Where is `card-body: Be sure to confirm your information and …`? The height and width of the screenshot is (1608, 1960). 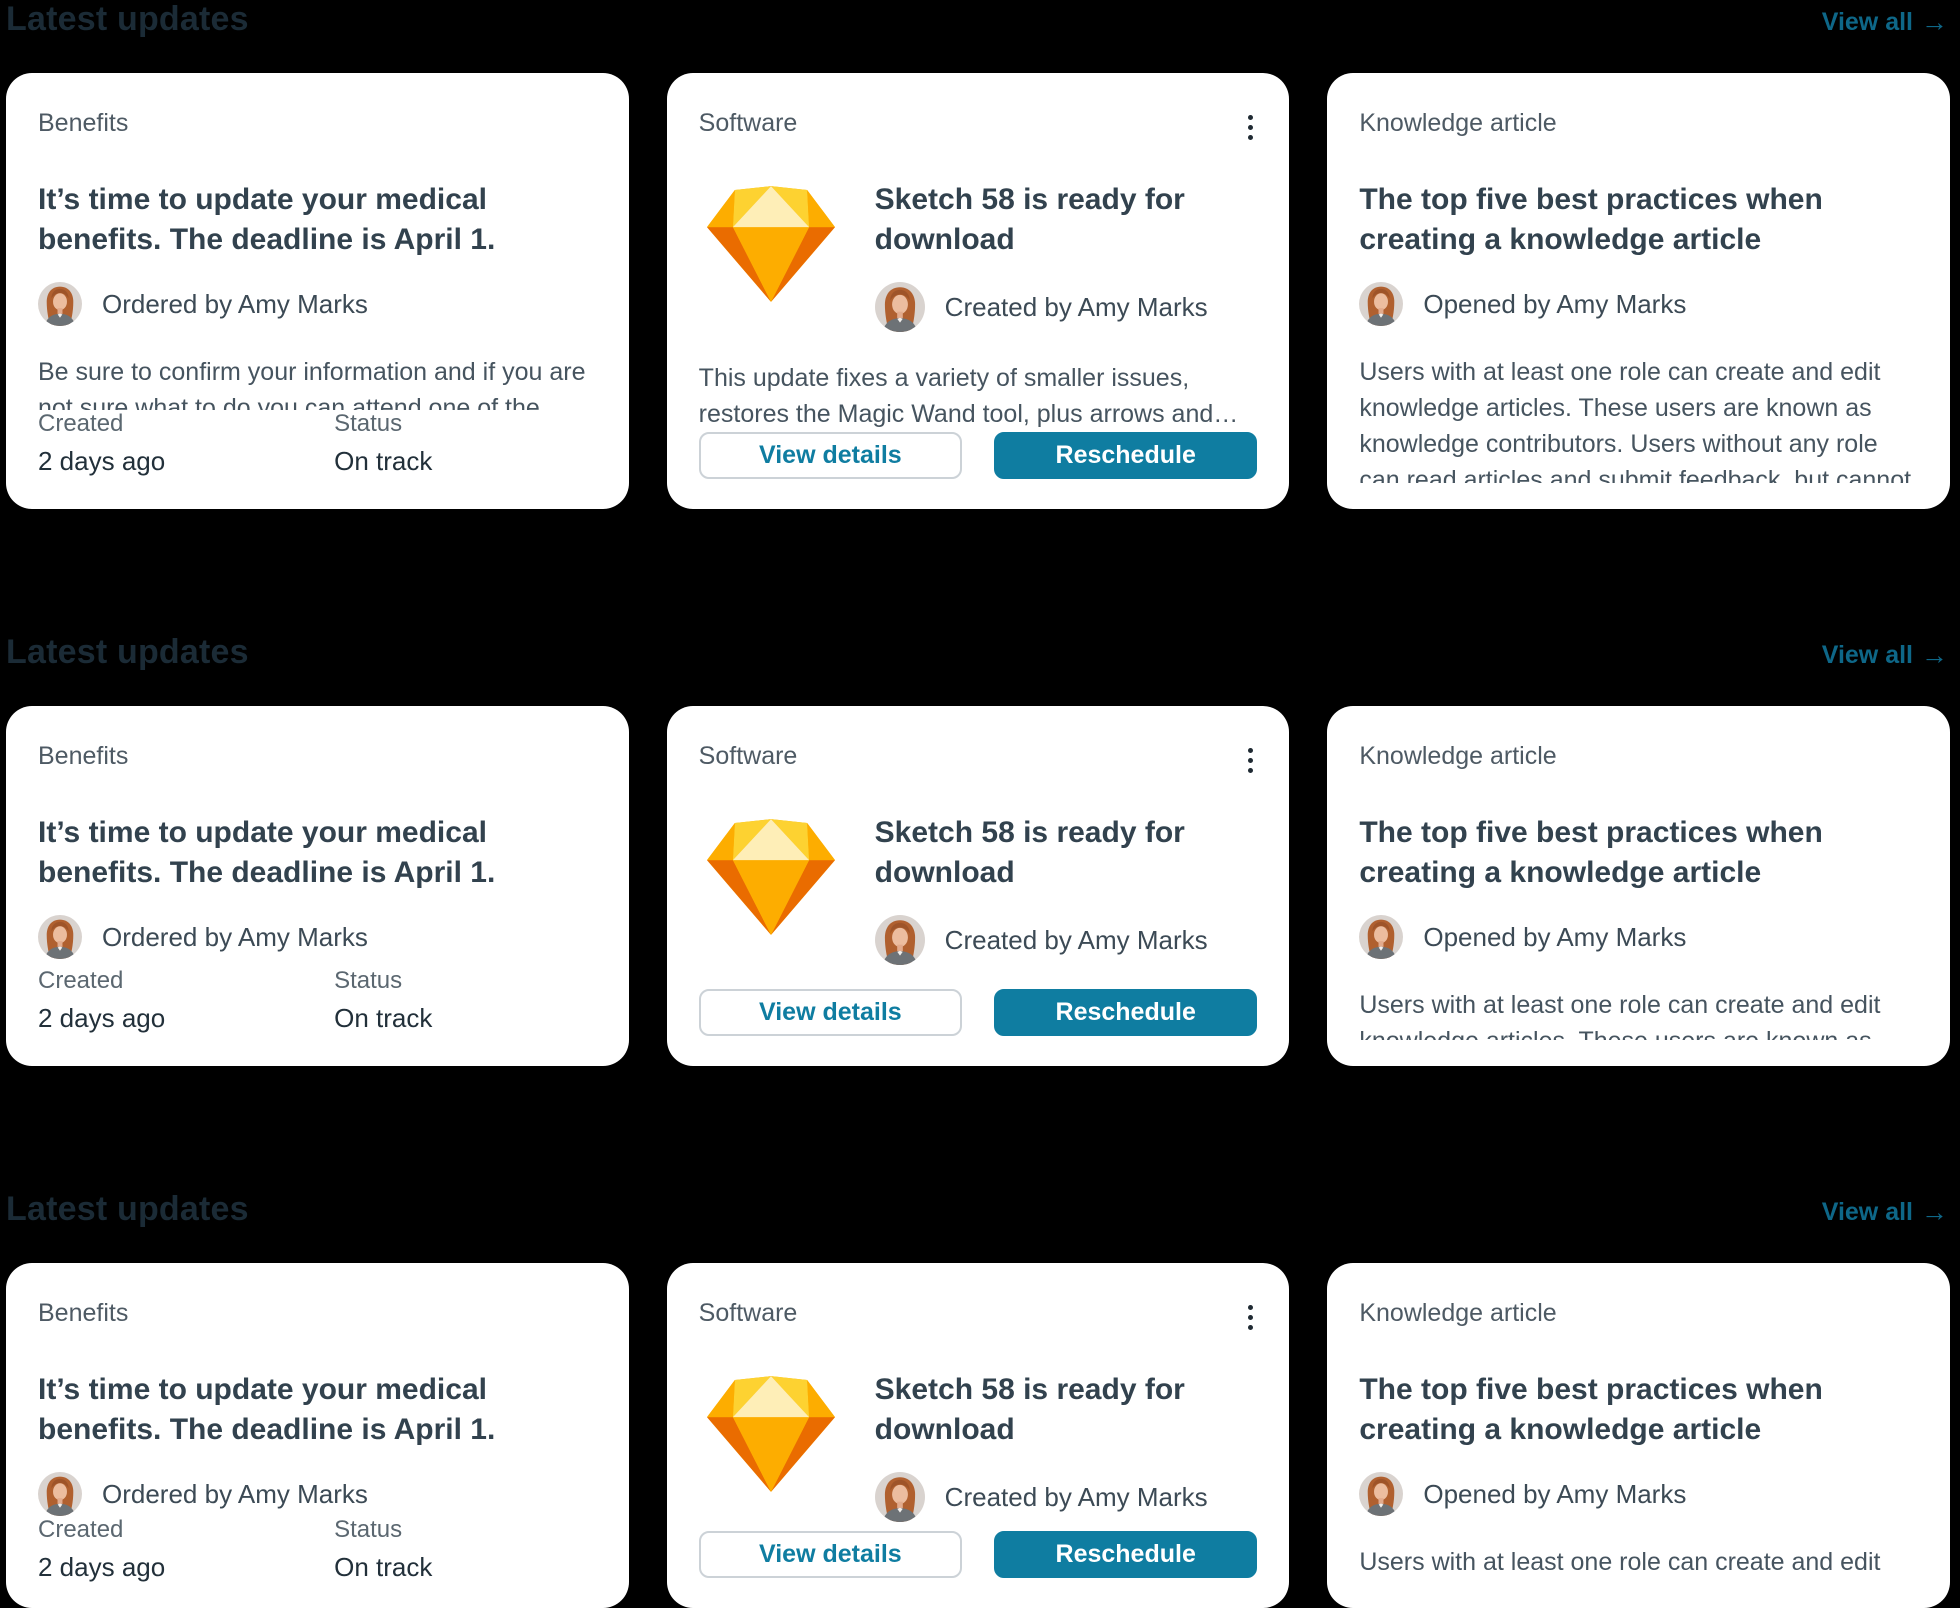 card-body: Be sure to confirm your information and … is located at coordinates (312, 384).